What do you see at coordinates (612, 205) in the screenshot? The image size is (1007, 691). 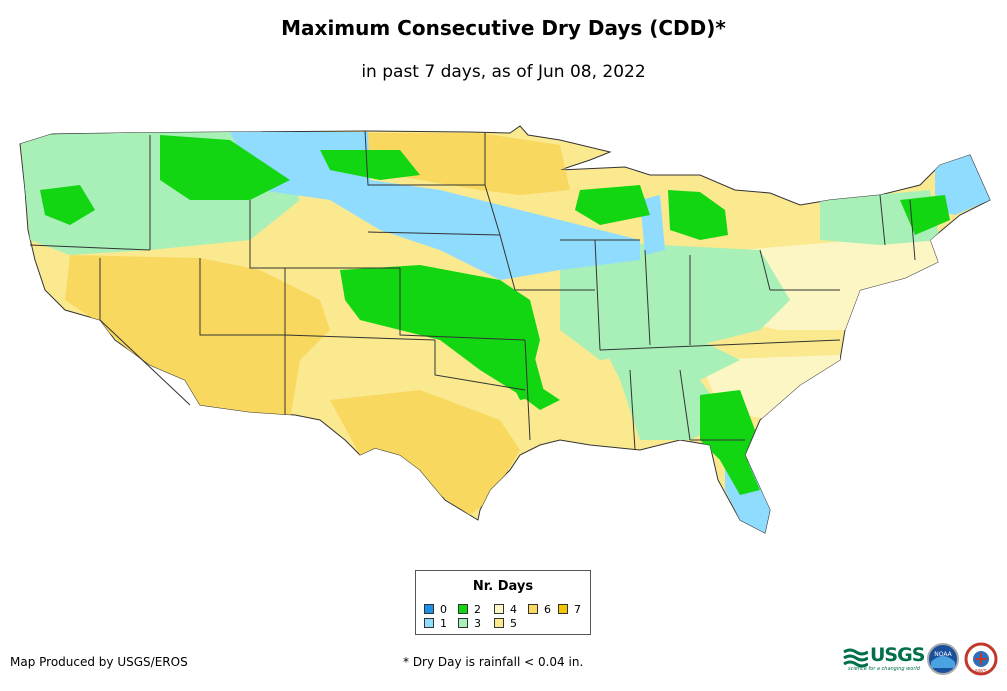 I see `zone-2-days-wisconsin` at bounding box center [612, 205].